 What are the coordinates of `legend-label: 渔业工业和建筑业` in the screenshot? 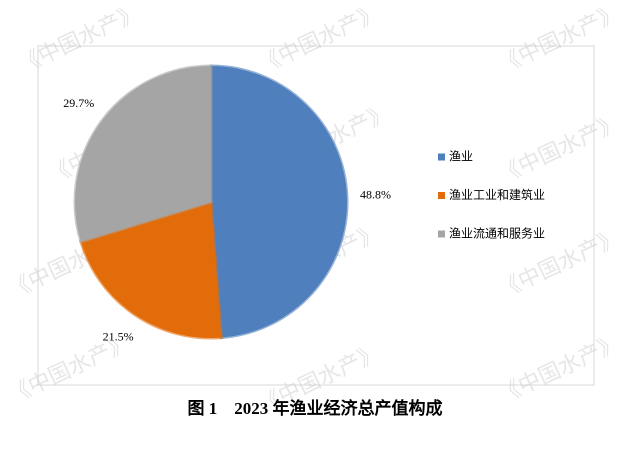 It's located at (497, 194).